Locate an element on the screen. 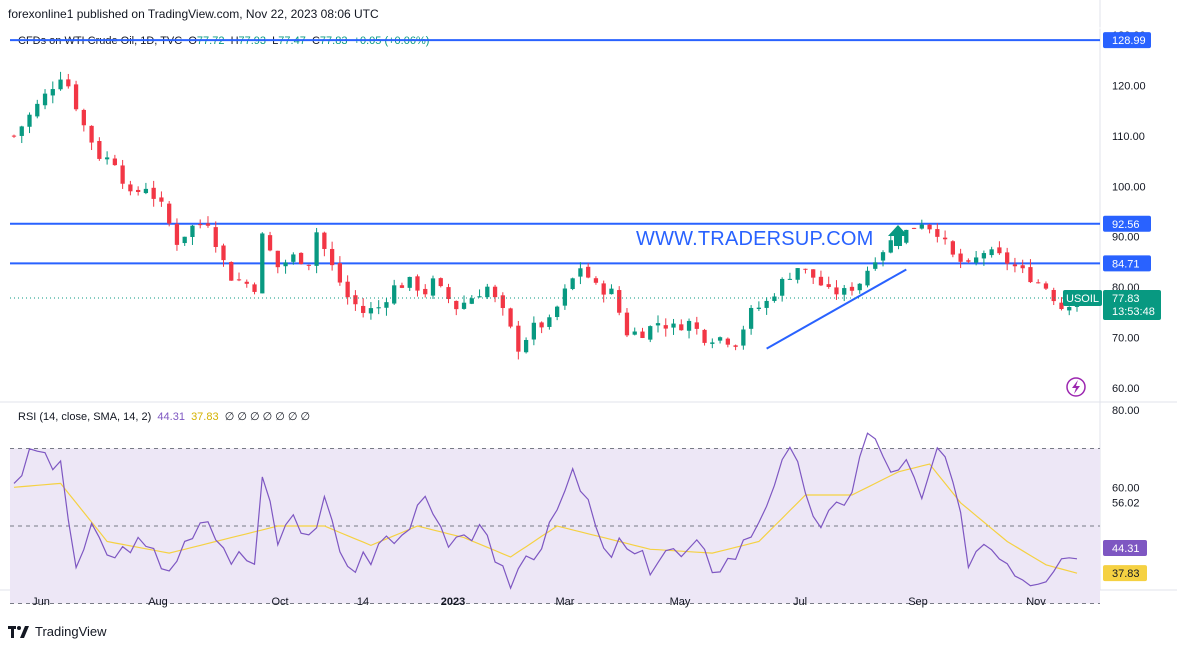  up-arrow-icon is located at coordinates (898, 235).